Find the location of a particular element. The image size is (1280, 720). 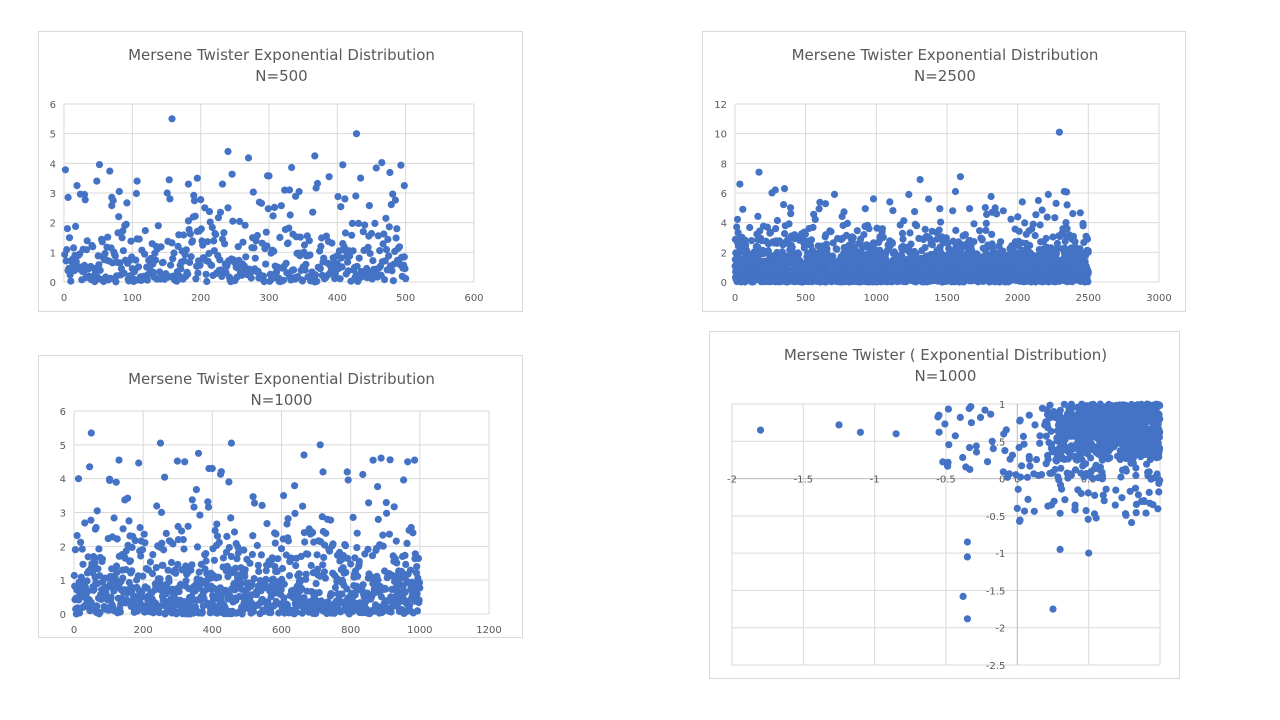

y-tick-label: -1.5 is located at coordinates (996, 591).